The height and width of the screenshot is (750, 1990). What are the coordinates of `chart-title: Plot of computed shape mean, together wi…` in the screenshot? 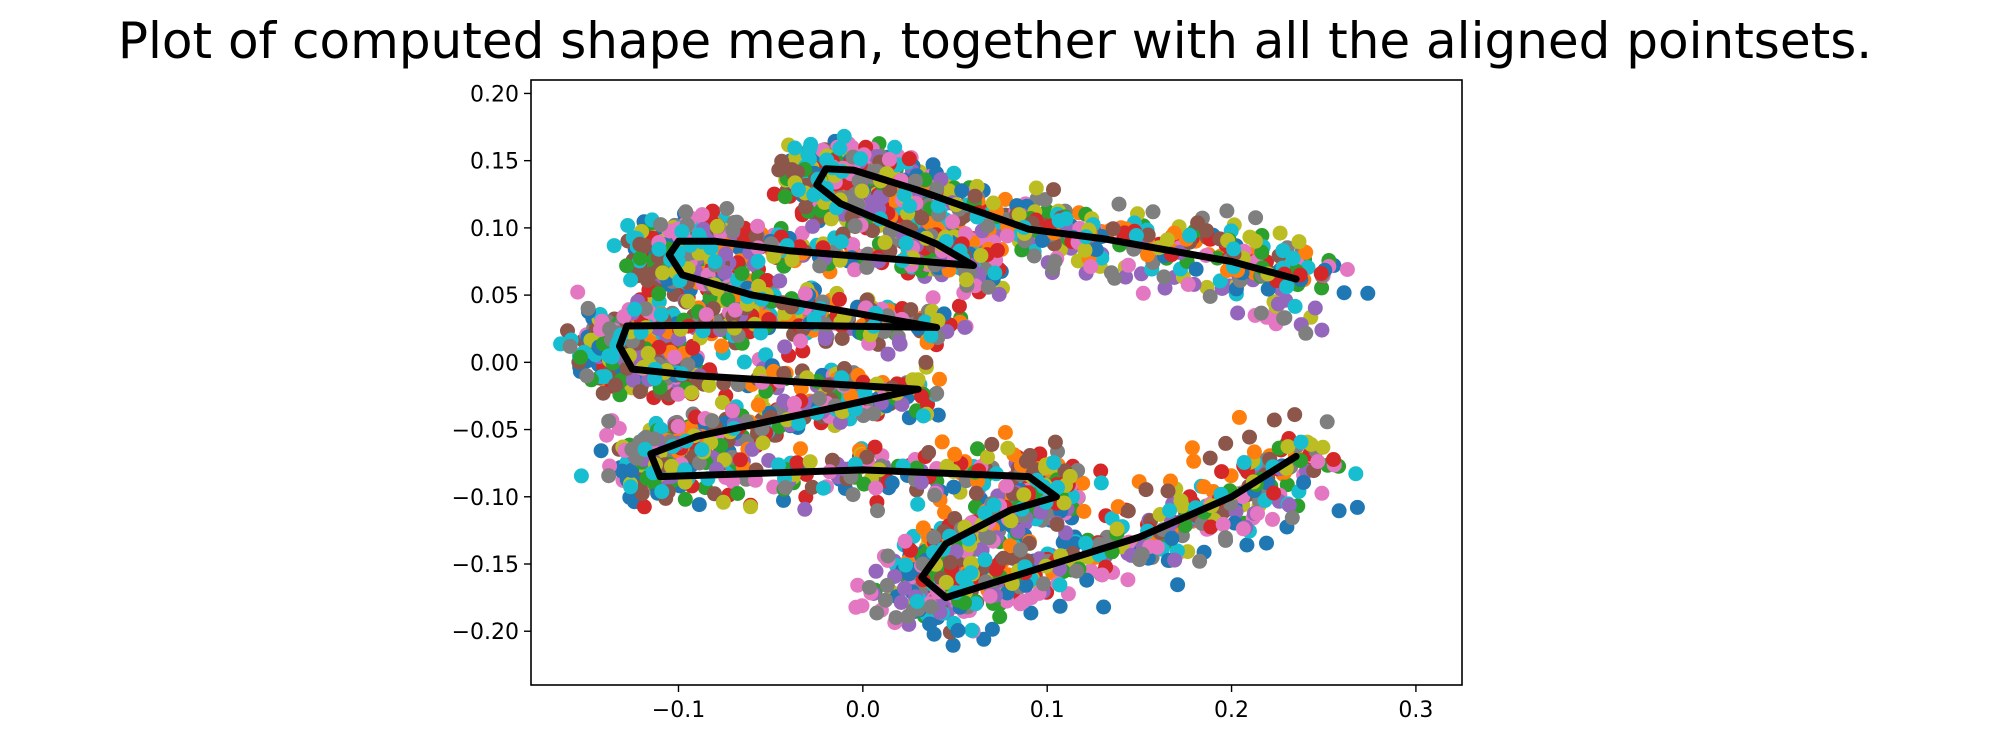 It's located at (995, 41).